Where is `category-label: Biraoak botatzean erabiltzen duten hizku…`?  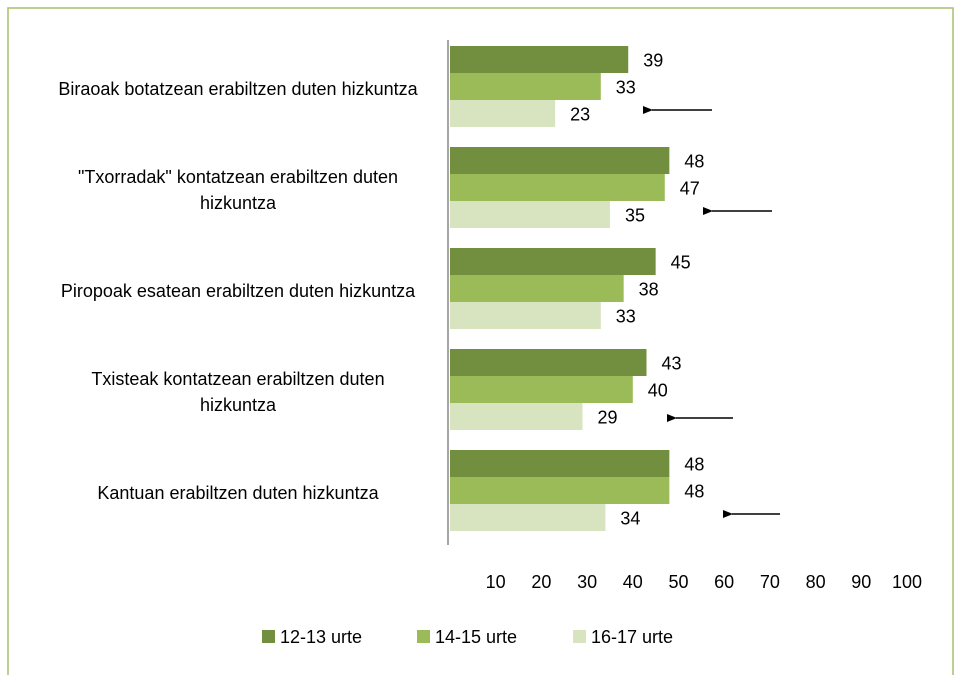
category-label: Biraoak botatzean erabiltzen duten hizku… is located at coordinates (238, 88).